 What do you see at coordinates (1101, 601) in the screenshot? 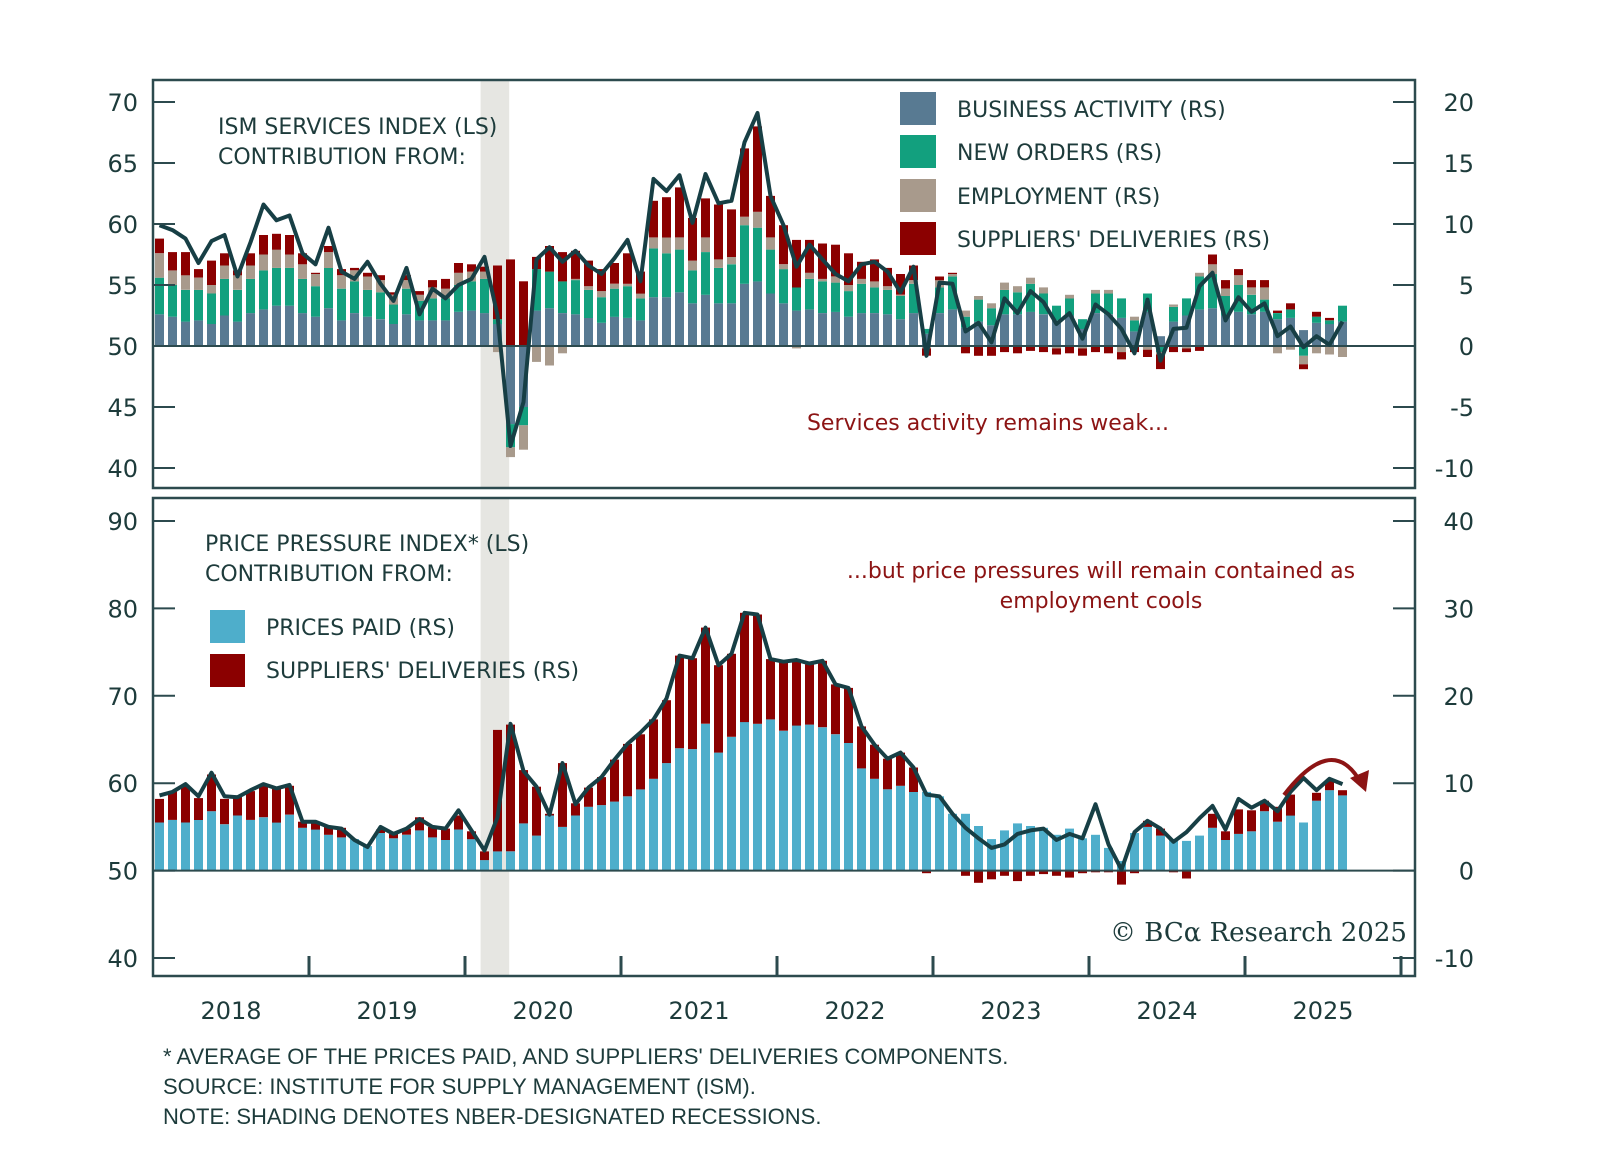
I see `annotation-price-line-2: employment cools` at bounding box center [1101, 601].